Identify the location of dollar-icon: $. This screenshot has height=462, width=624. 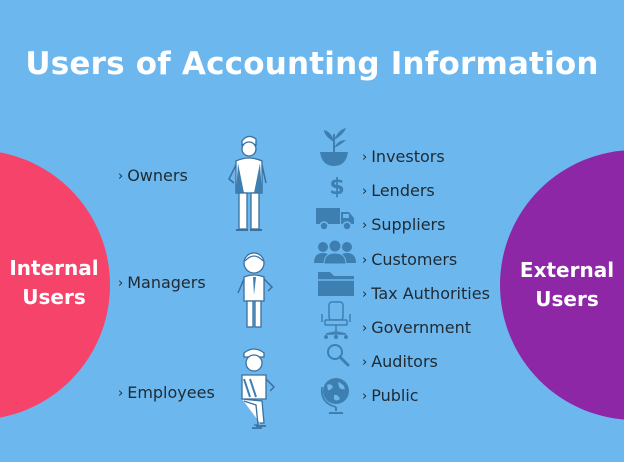
(336, 187).